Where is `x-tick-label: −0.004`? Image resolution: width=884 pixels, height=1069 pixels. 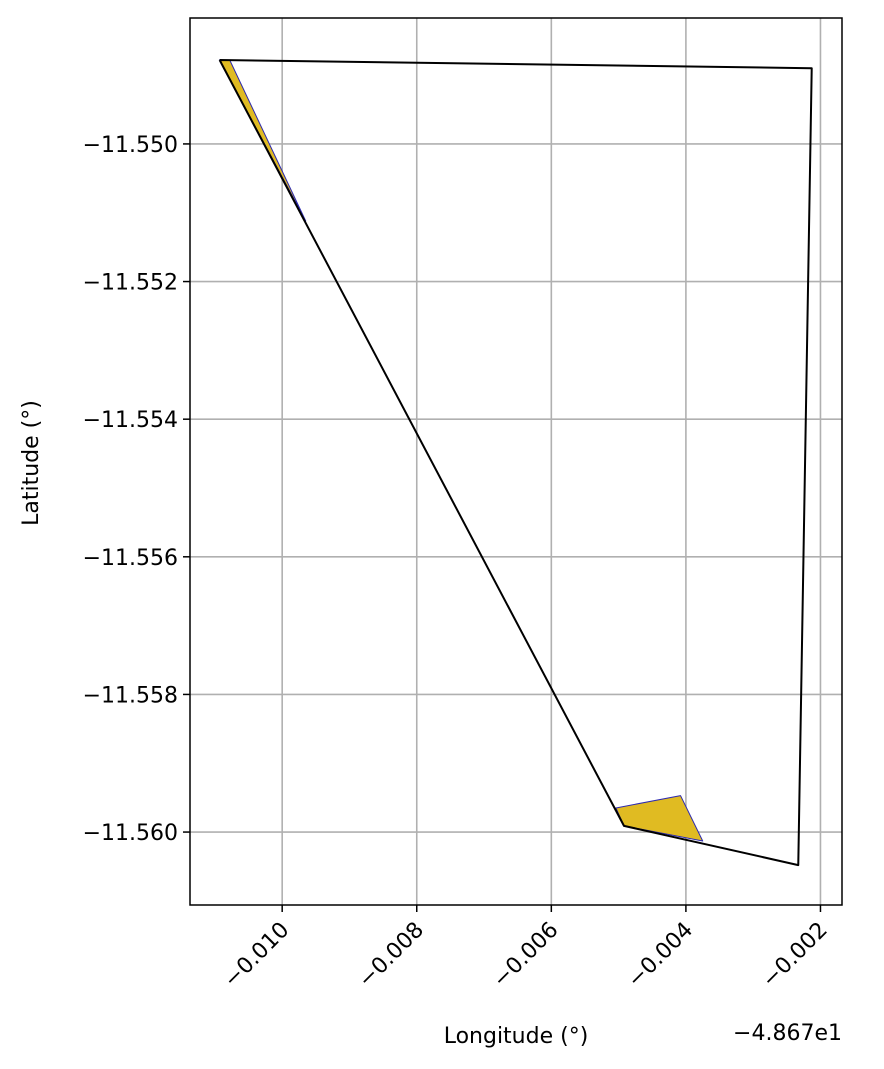
x-tick-label: −0.004 is located at coordinates (660, 955).